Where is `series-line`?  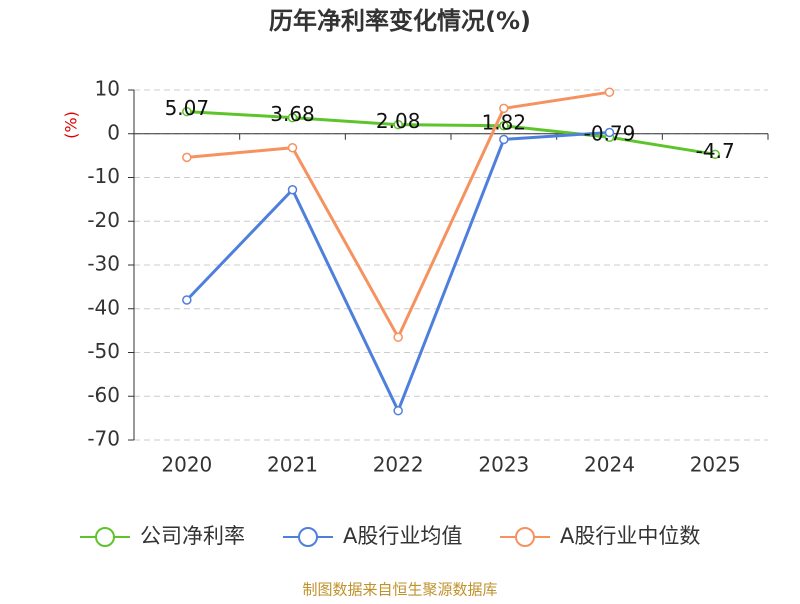 series-line is located at coordinates (451, 133).